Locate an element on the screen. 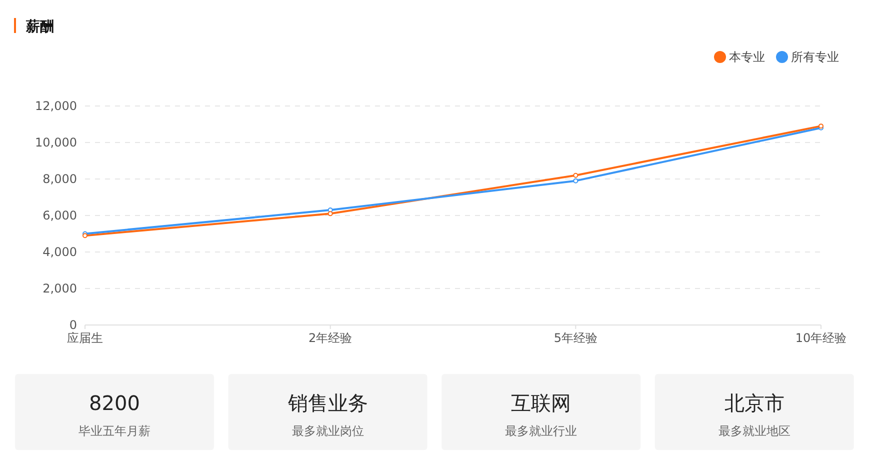 The image size is (875, 468). y-tick-label: 4,000 is located at coordinates (59, 252).